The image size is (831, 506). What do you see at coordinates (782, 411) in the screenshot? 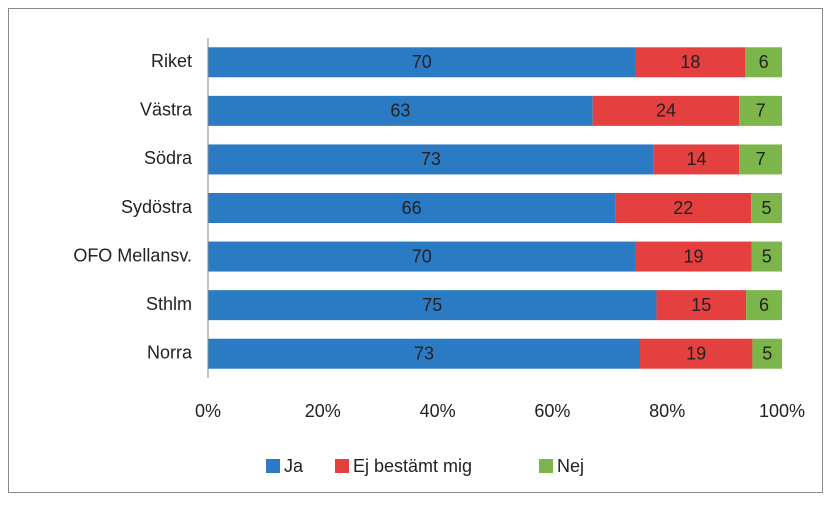
I see `x-tick-label: 100%` at bounding box center [782, 411].